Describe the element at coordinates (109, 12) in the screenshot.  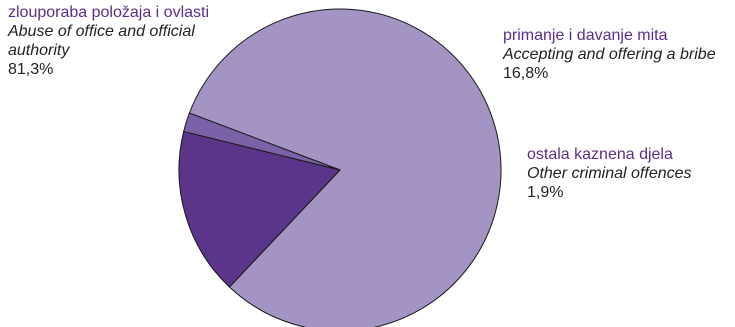
I see `label-croatian: zlouporaba položaja i ovlasti` at that location.